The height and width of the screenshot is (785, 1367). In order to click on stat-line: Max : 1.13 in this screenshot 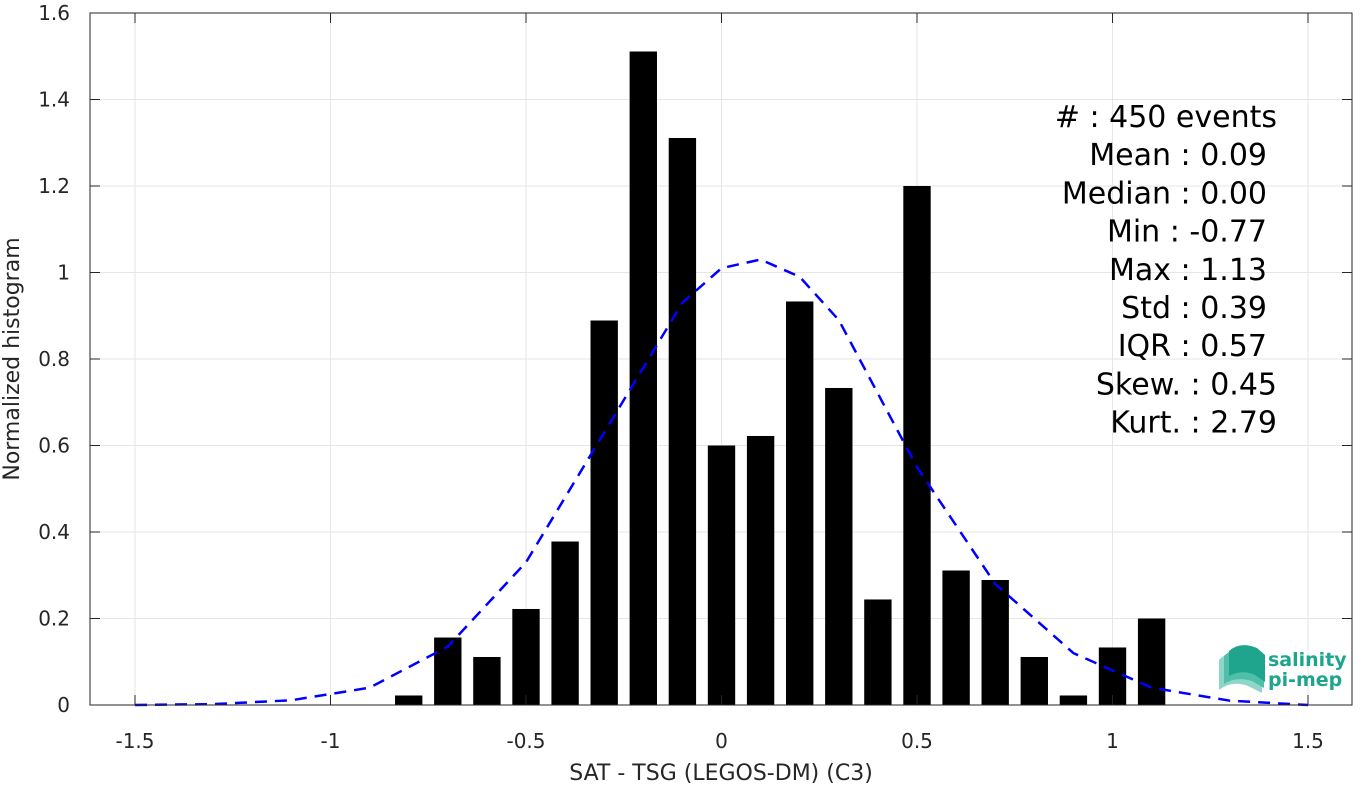, I will do `click(1188, 270)`.